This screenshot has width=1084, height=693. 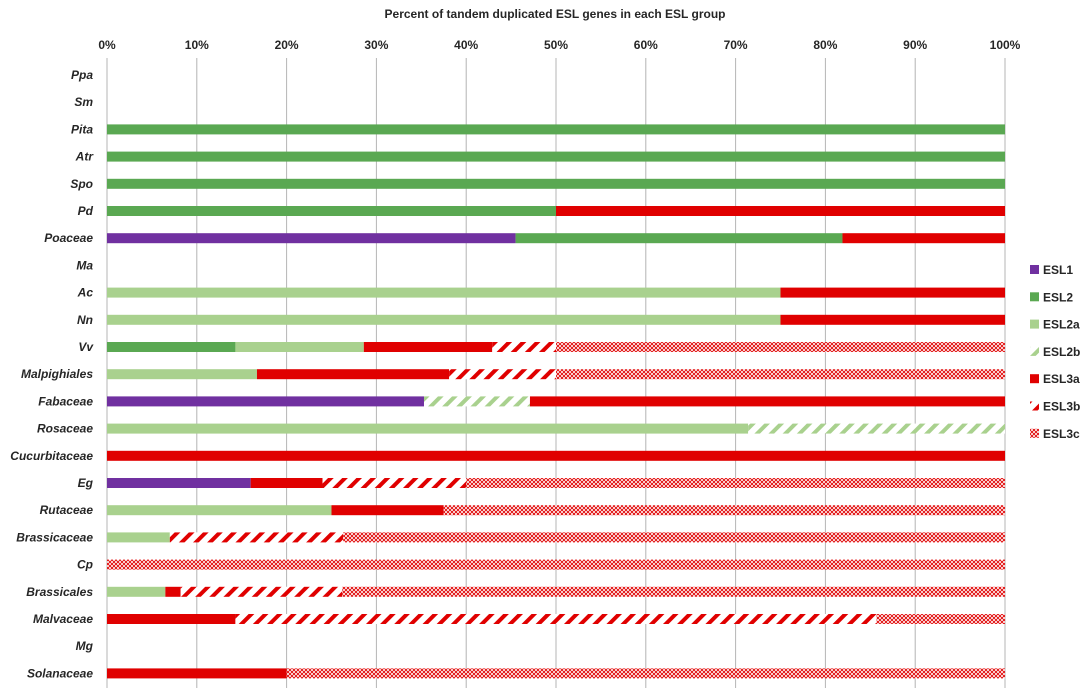 I want to click on category-label: Malvaceae, so click(x=63, y=619).